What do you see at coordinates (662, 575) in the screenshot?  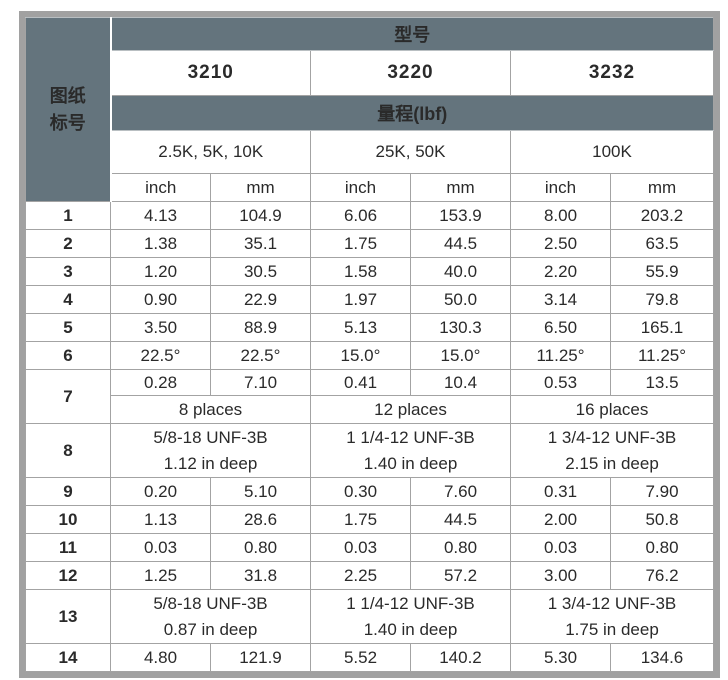 I see `value-cell: 76.2` at bounding box center [662, 575].